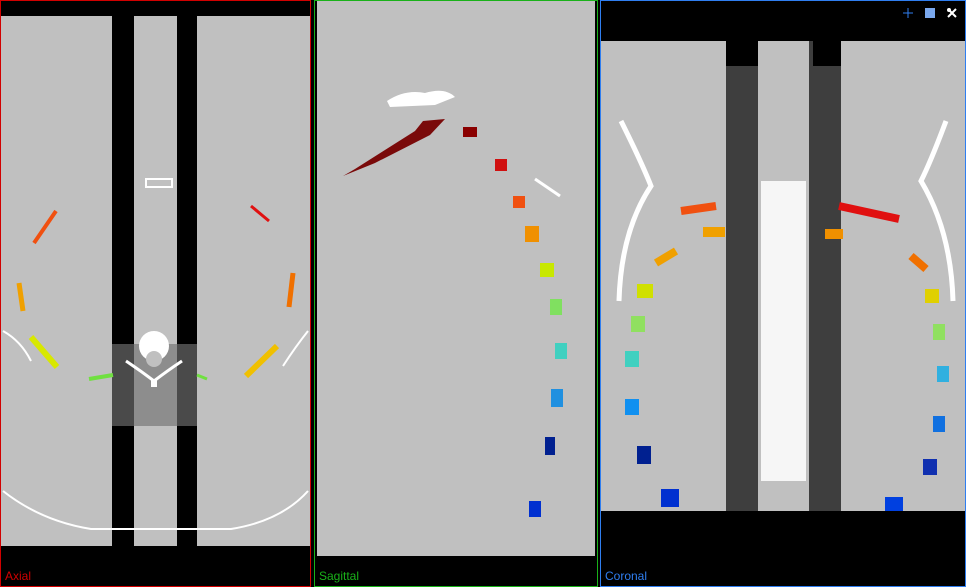 This screenshot has width=966, height=587. I want to click on add-crosshair-icon, so click(908, 13).